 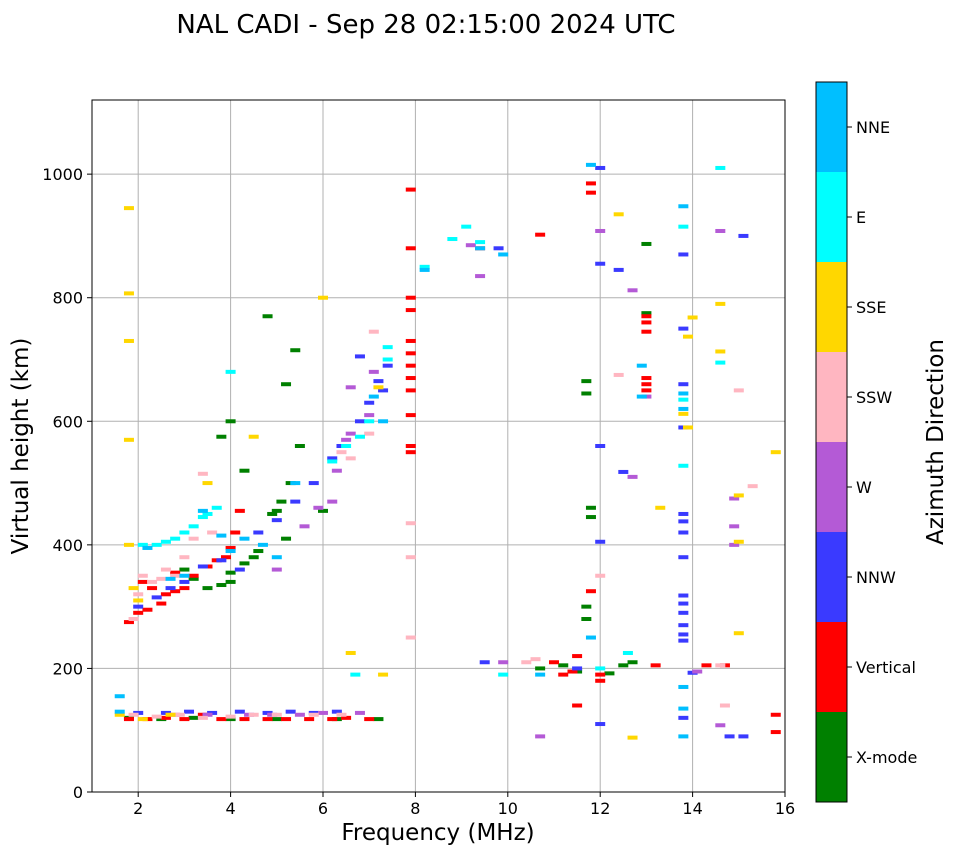 I want to click on colorbar: X-mode Vertical NNW W SSW SSE E NNE, so click(x=866, y=442).